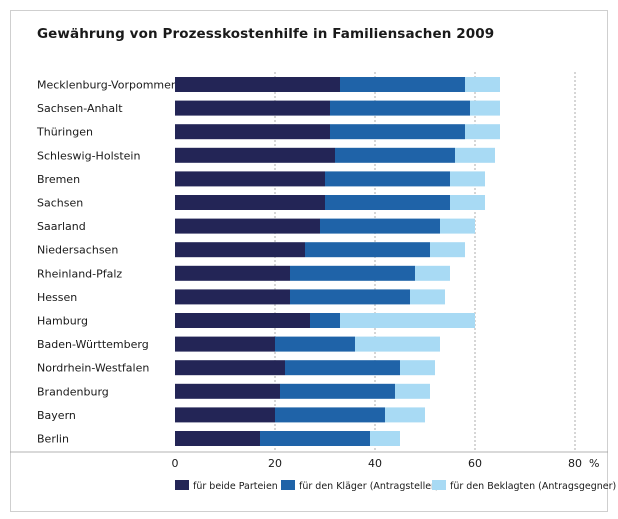 The width and height of the screenshot is (618, 519). I want to click on category-label: Sachsen, so click(60, 203).